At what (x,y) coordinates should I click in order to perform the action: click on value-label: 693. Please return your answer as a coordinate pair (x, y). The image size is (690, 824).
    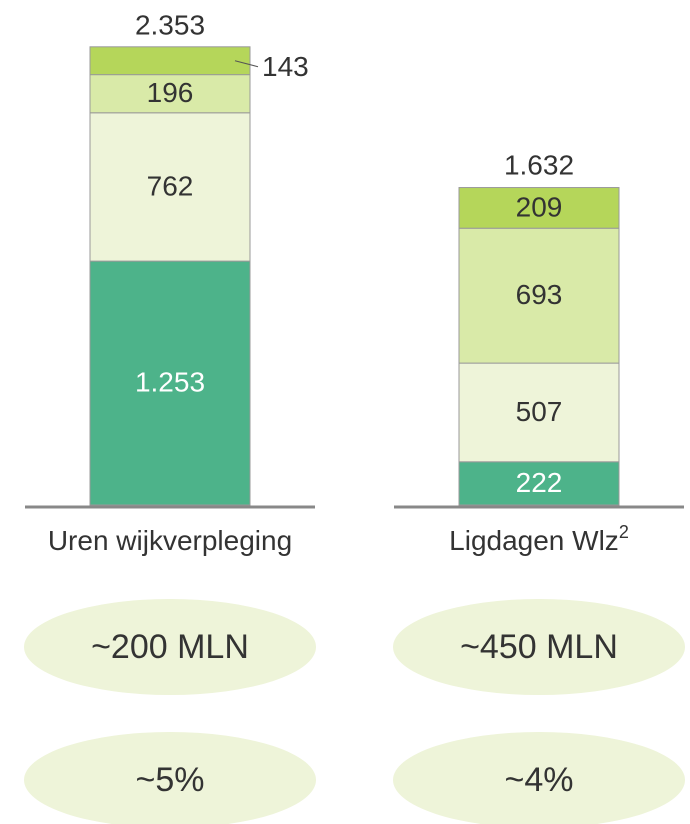
    Looking at the image, I should click on (539, 294).